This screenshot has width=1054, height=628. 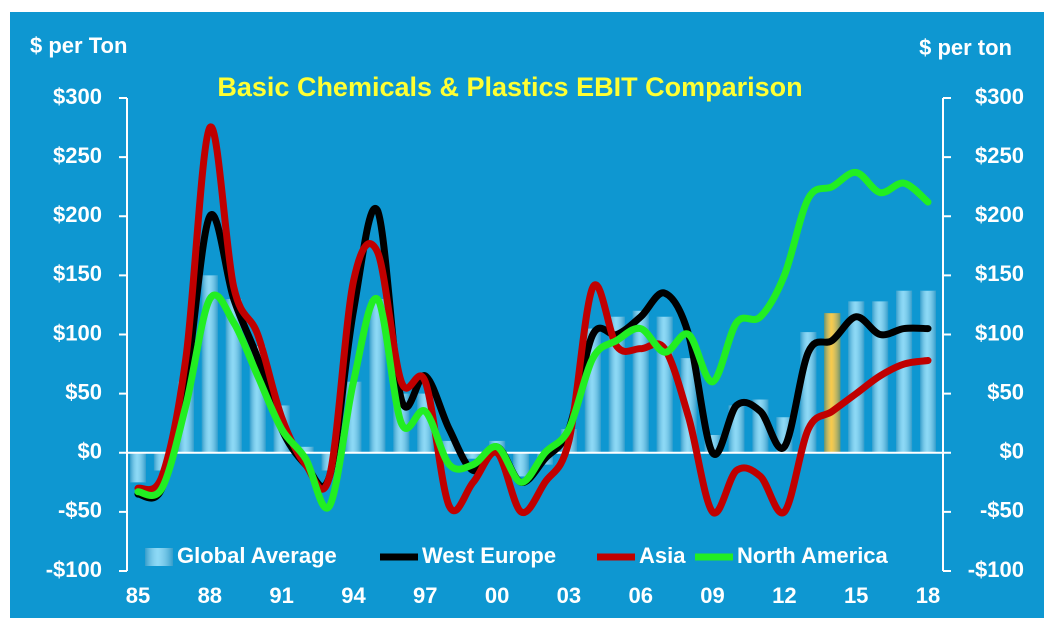 I want to click on y2-tick-label: $200, so click(x=999, y=214).